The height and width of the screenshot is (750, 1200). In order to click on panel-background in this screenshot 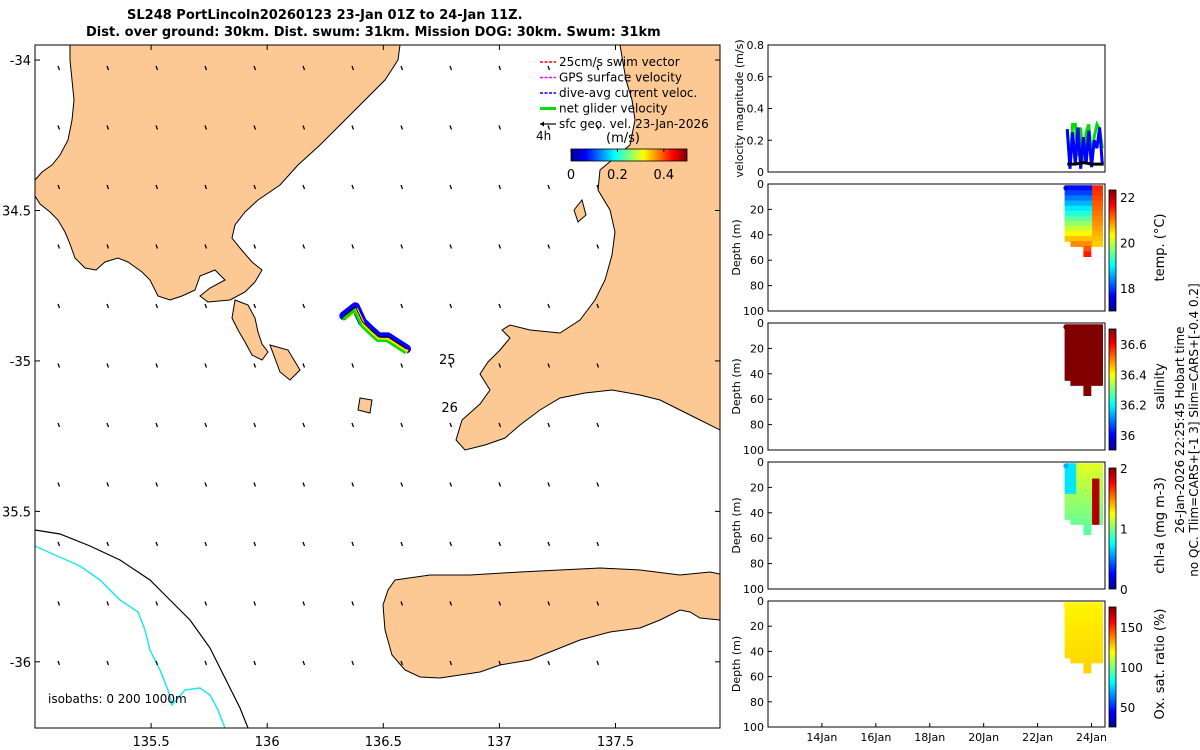, I will do `click(936, 664)`.